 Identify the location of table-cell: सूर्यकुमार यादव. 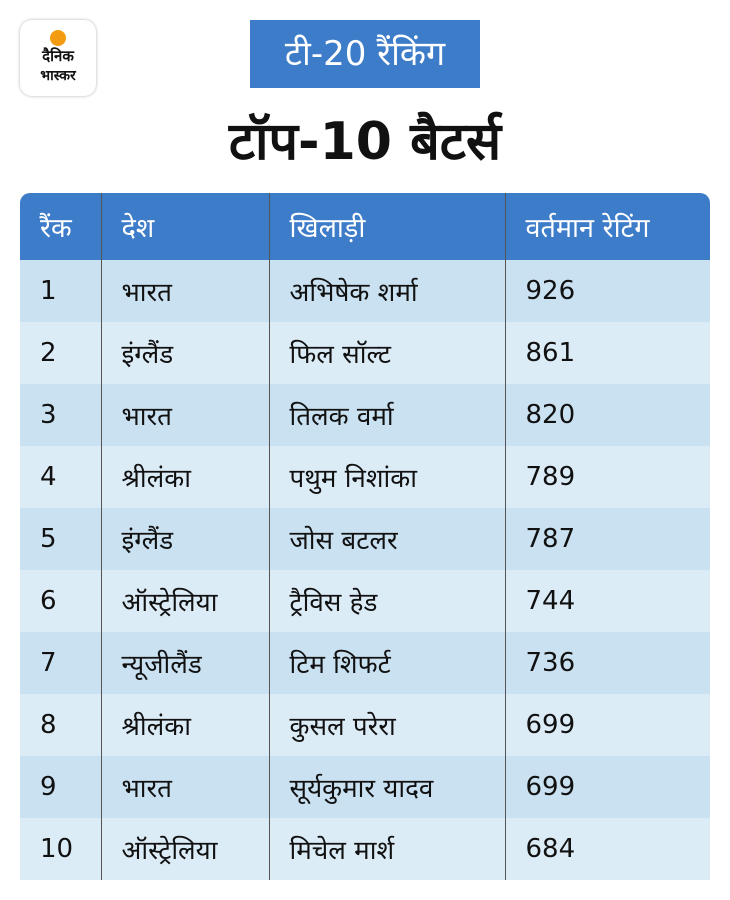
(386, 787).